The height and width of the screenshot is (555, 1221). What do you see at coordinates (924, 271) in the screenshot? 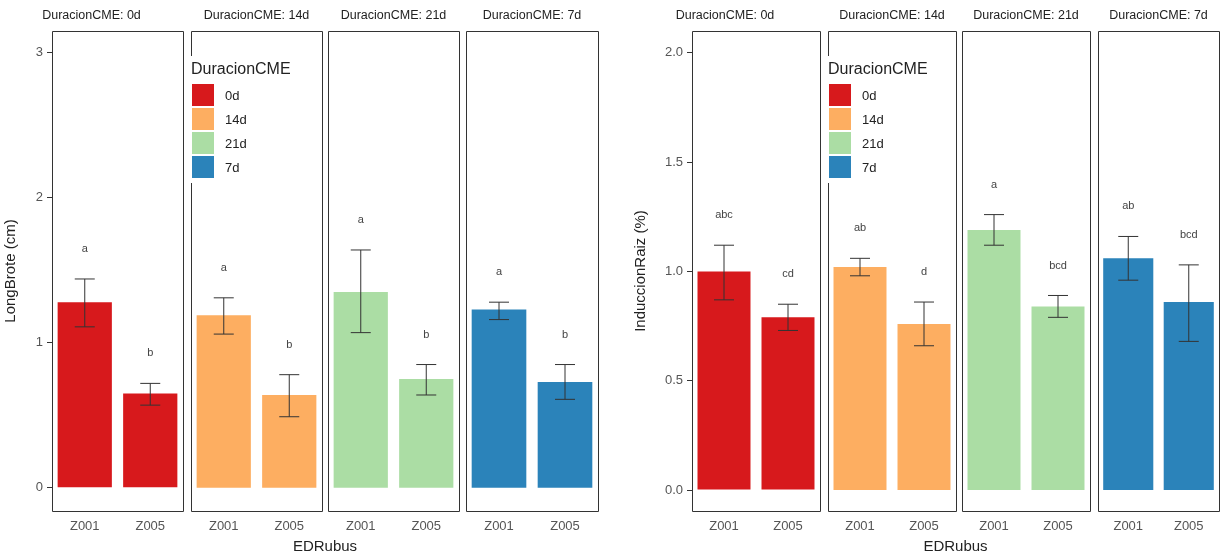
I see `annotation: d` at bounding box center [924, 271].